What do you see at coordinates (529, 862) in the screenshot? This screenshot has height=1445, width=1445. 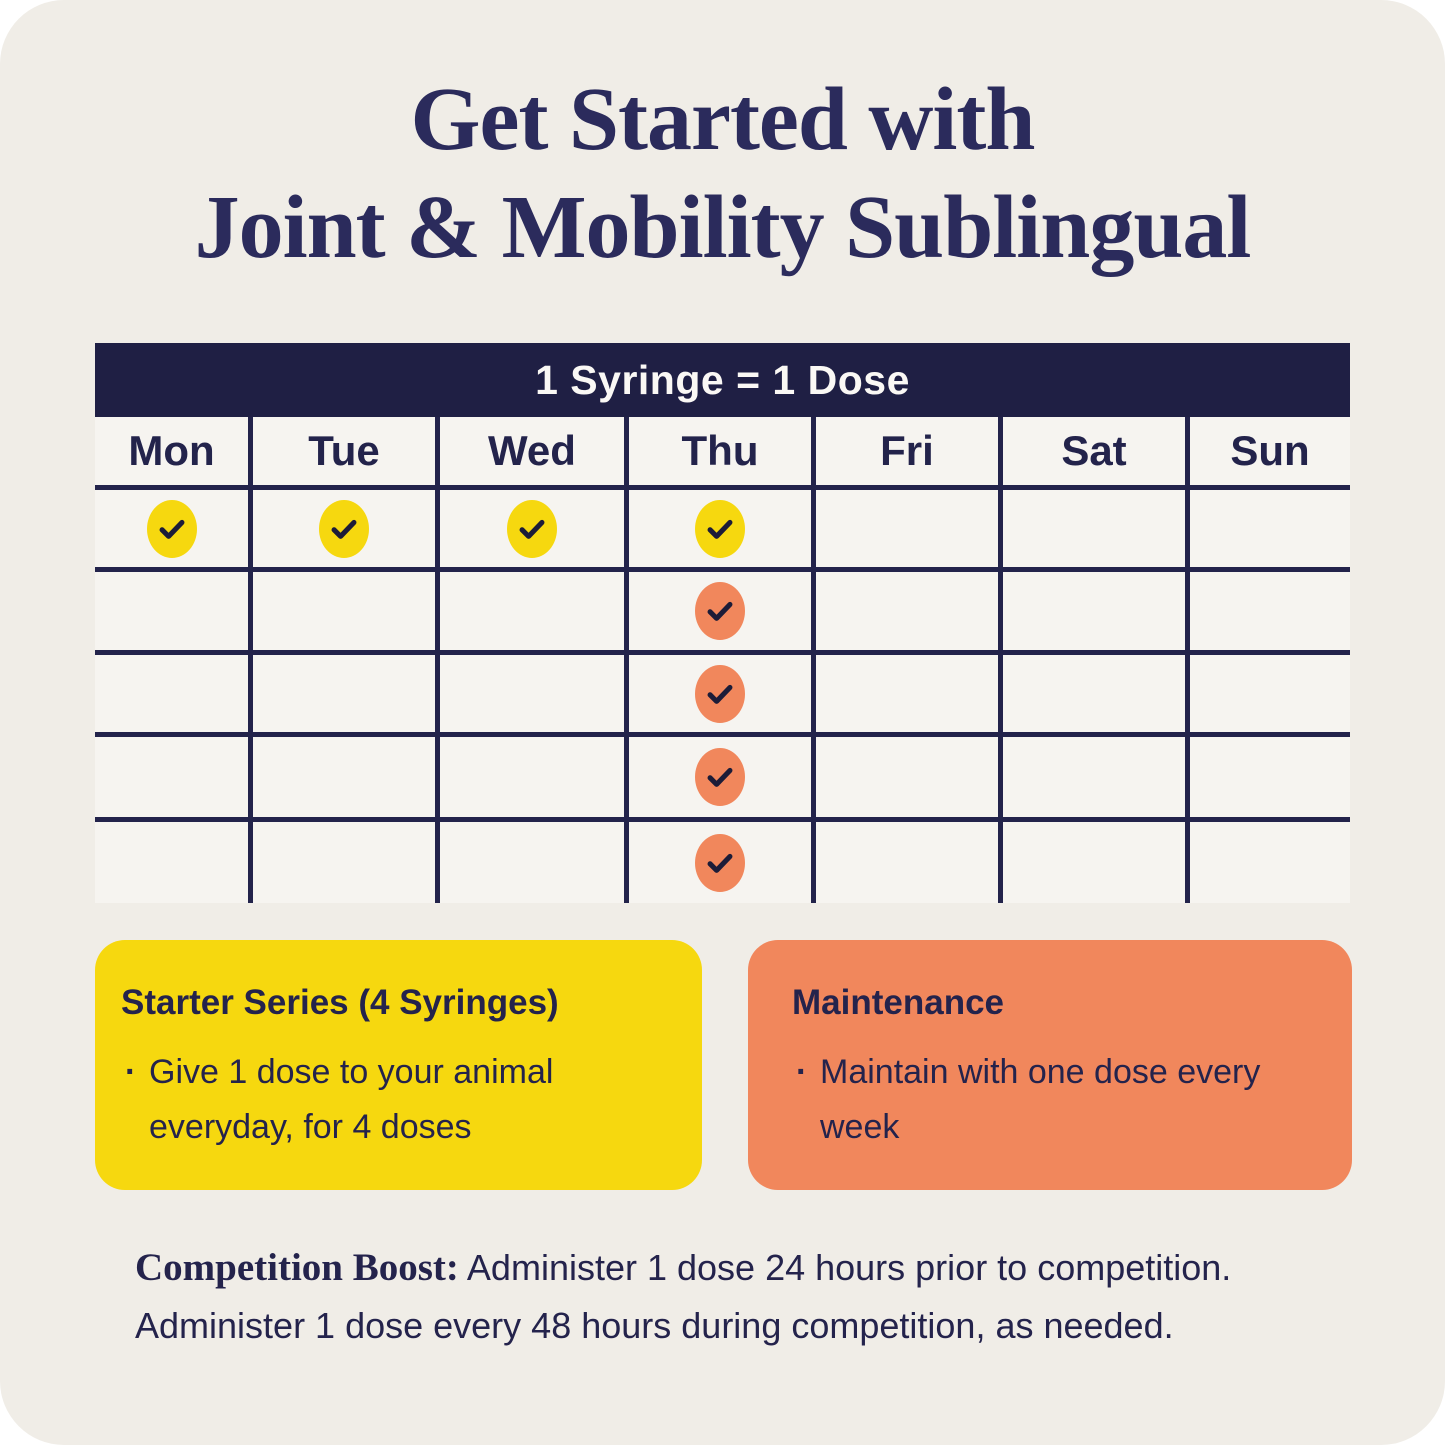 I see `schedule-cell-wed-week5` at bounding box center [529, 862].